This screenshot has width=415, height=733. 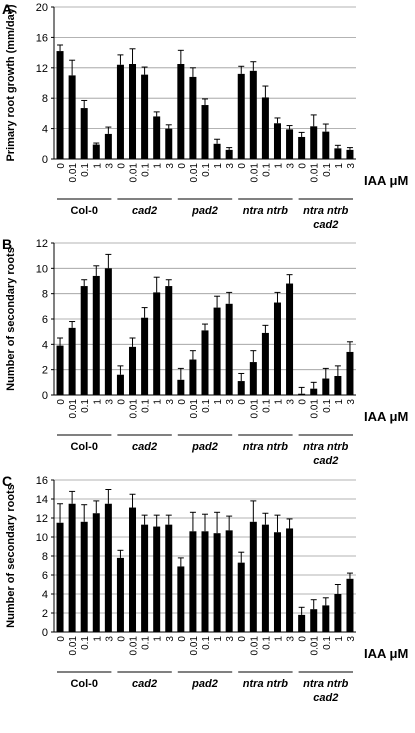 What do you see at coordinates (45, 320) in the screenshot?
I see `y-tick-label: 6` at bounding box center [45, 320].